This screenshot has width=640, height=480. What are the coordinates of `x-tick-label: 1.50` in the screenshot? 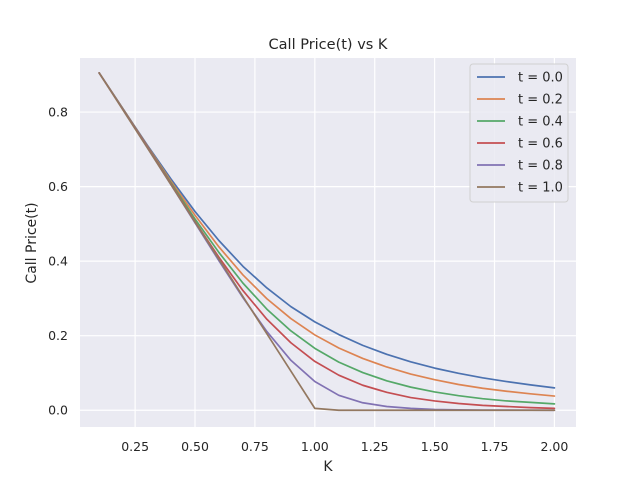 It's located at (435, 446).